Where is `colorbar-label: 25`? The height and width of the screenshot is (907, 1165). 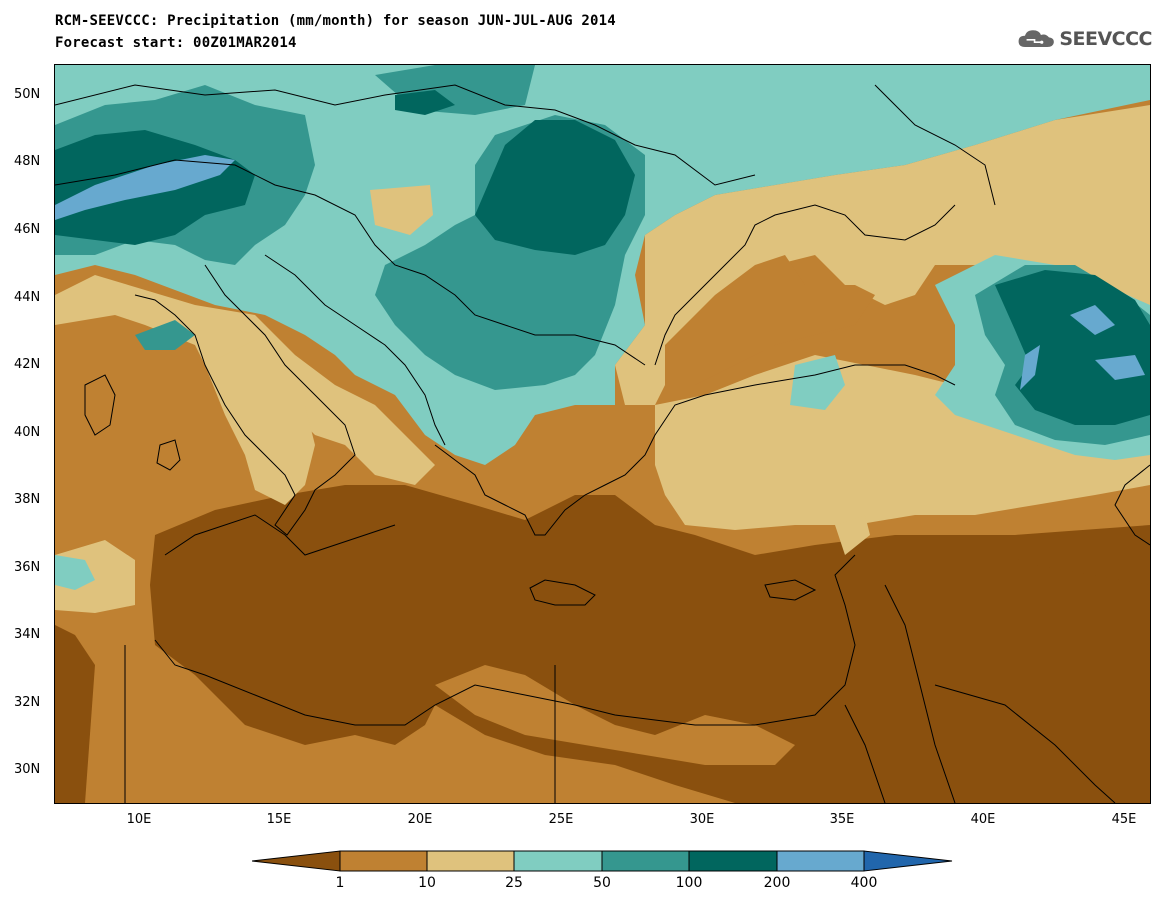 colorbar-label: 25 is located at coordinates (514, 883).